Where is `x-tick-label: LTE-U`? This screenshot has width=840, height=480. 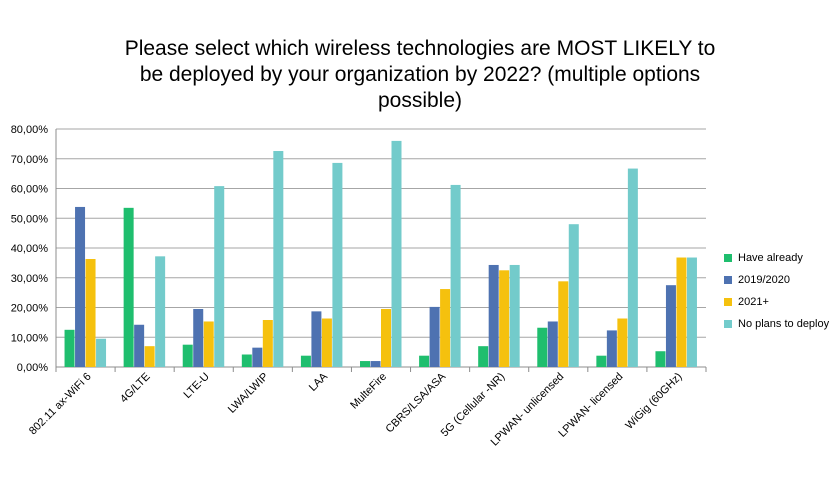 x-tick-label: LTE-U is located at coordinates (196, 386).